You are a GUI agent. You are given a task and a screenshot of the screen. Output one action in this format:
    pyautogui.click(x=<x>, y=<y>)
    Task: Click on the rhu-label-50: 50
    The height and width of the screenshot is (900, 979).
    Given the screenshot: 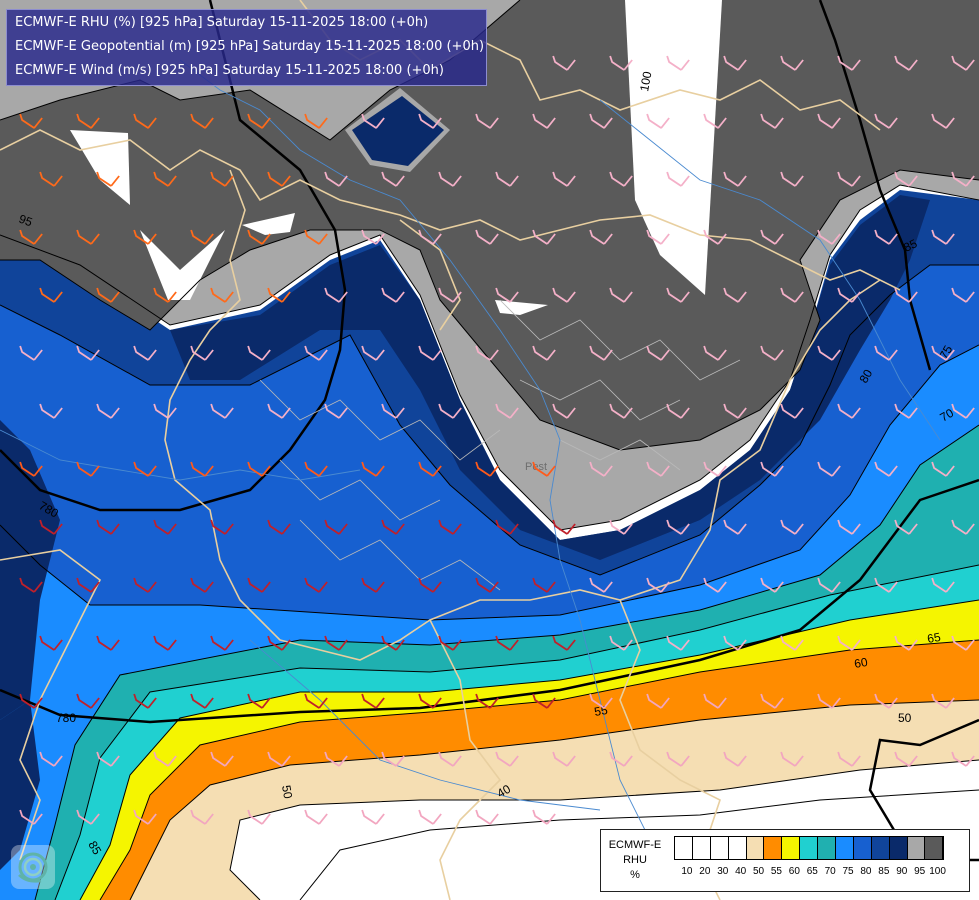 What is the action you would take?
    pyautogui.click(x=287, y=792)
    